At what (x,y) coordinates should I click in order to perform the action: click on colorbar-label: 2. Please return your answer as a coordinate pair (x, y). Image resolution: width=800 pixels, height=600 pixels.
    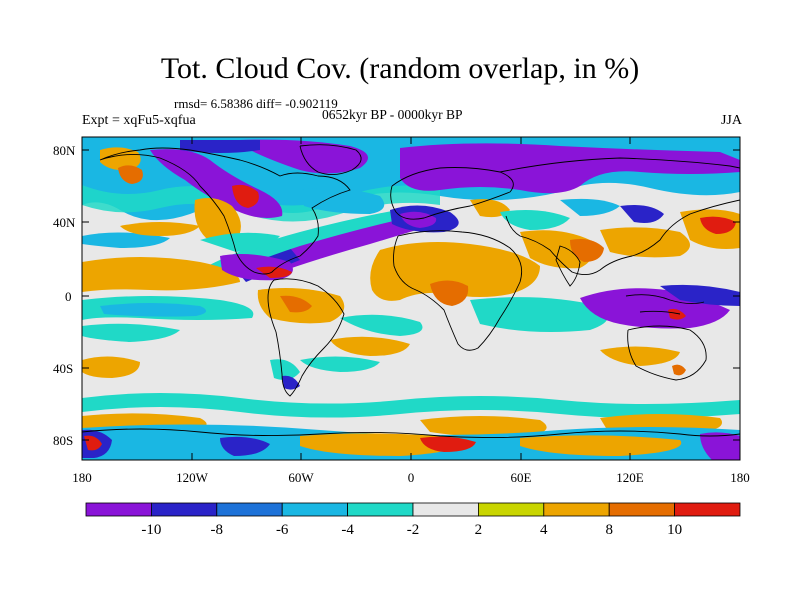
    Looking at the image, I should click on (479, 530).